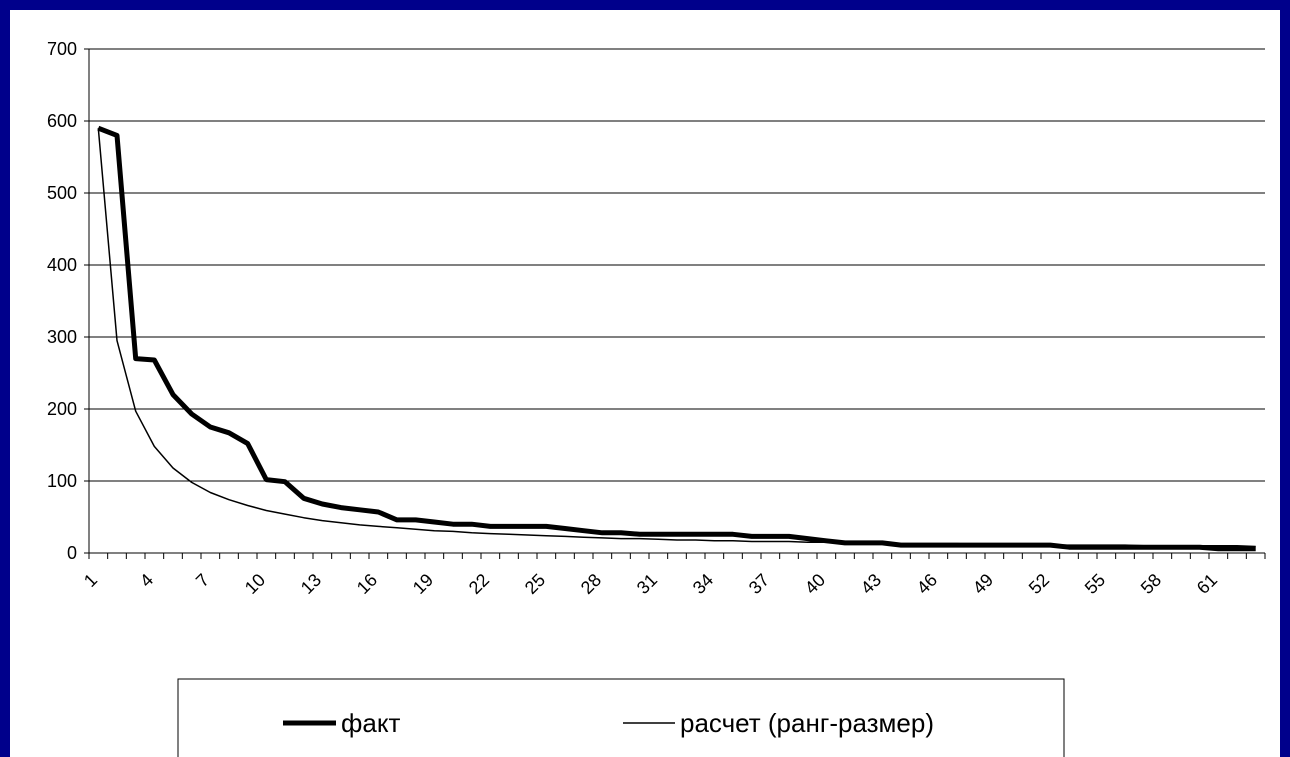 The height and width of the screenshot is (757, 1290). I want to click on x-tick-label: 4, so click(146, 580).